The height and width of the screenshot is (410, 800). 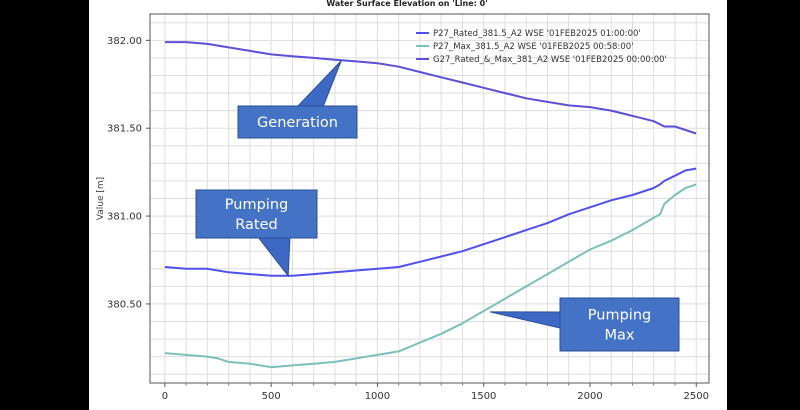 I want to click on y-tick-label: 382.00, so click(x=124, y=41).